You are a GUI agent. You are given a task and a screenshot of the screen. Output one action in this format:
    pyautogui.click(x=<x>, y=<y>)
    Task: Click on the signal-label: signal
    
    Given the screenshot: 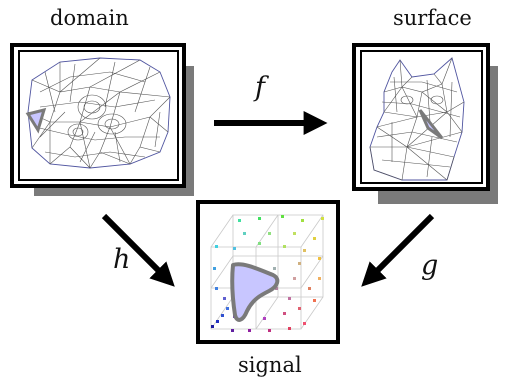 What is the action you would take?
    pyautogui.click(x=270, y=365)
    